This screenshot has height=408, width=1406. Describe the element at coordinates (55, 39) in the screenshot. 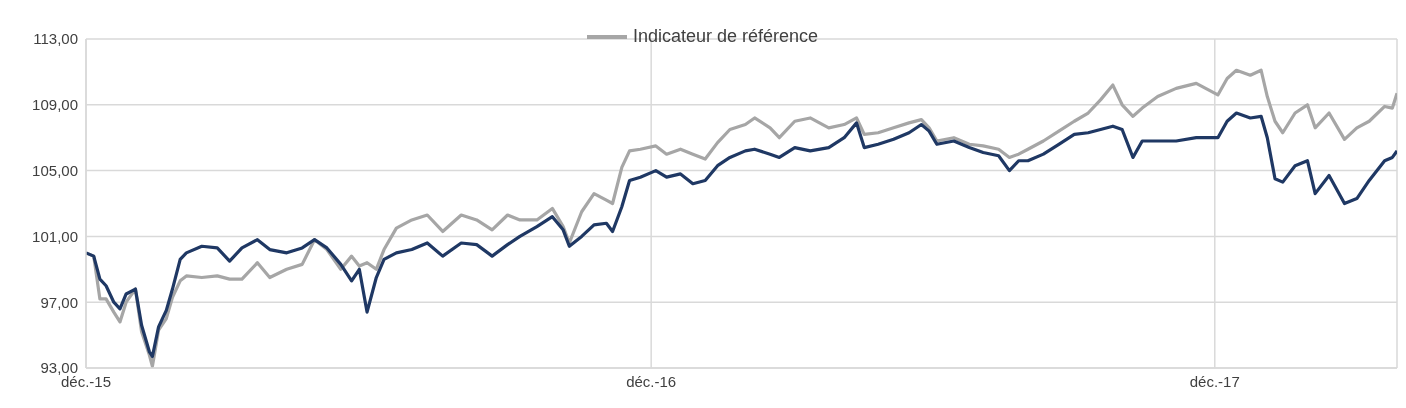

I see `y-tick-label: 113,00` at that location.